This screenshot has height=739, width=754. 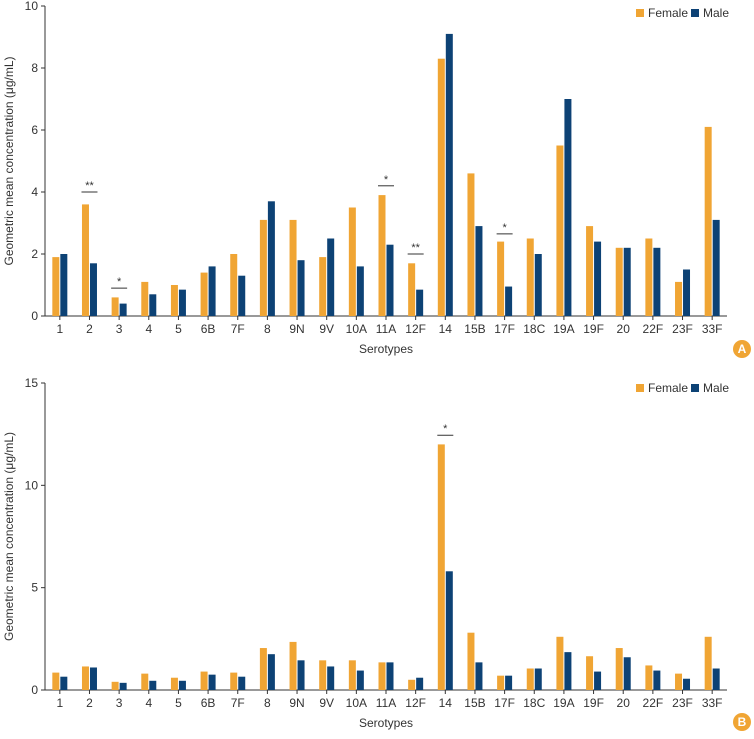 I want to click on panel-a-x-tick-label: 18C, so click(x=534, y=329).